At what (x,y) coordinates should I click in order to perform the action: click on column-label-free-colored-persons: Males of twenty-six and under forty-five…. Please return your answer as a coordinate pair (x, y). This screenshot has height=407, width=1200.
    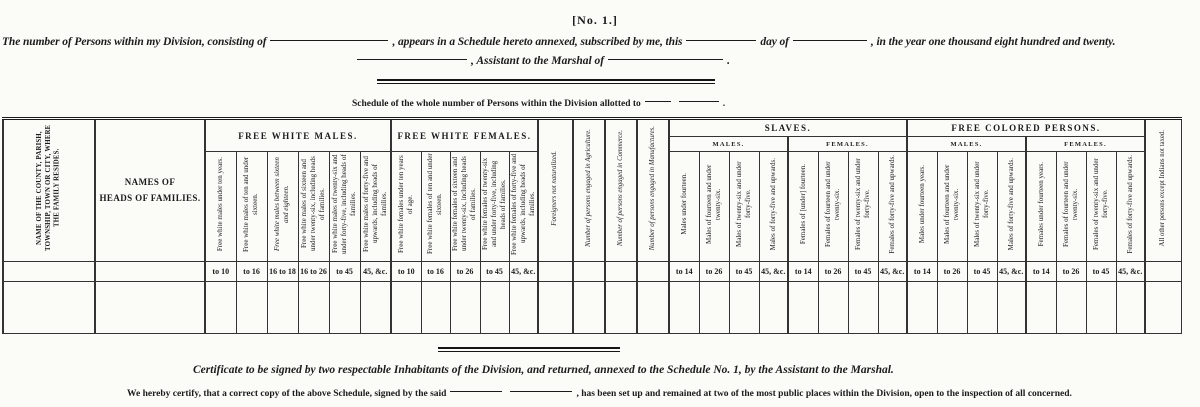
    Looking at the image, I should click on (982, 206).